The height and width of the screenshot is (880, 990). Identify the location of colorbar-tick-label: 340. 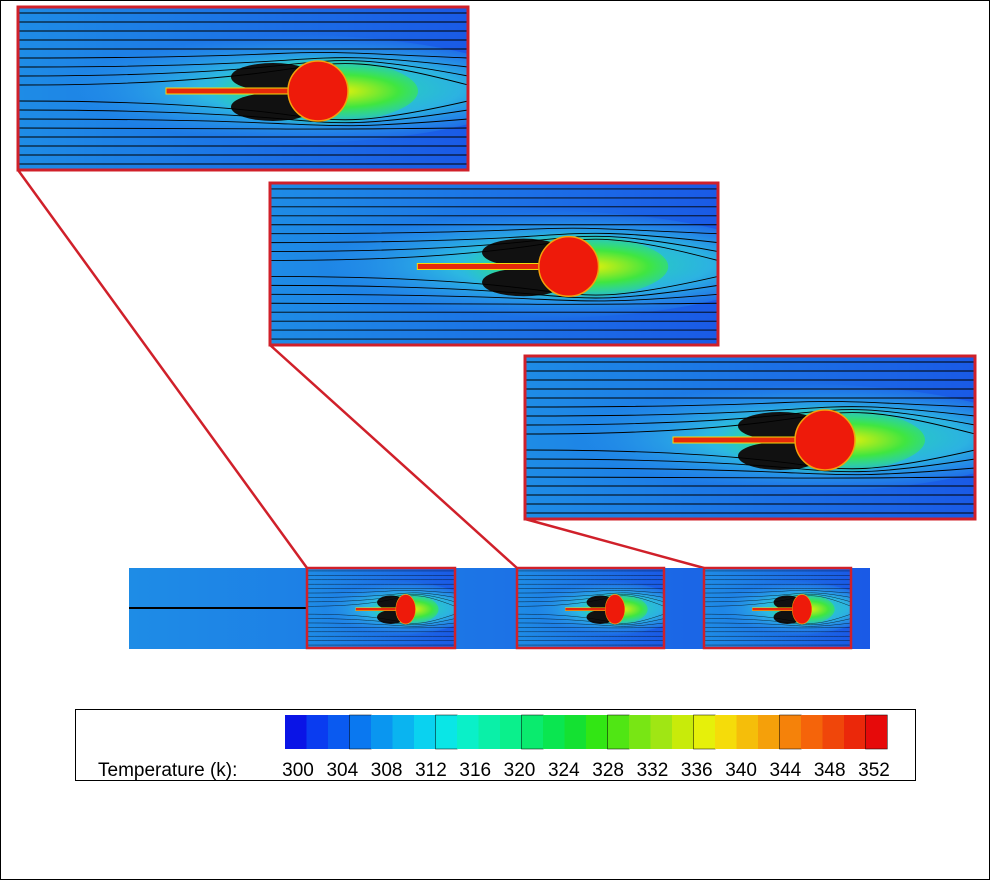
(741, 770).